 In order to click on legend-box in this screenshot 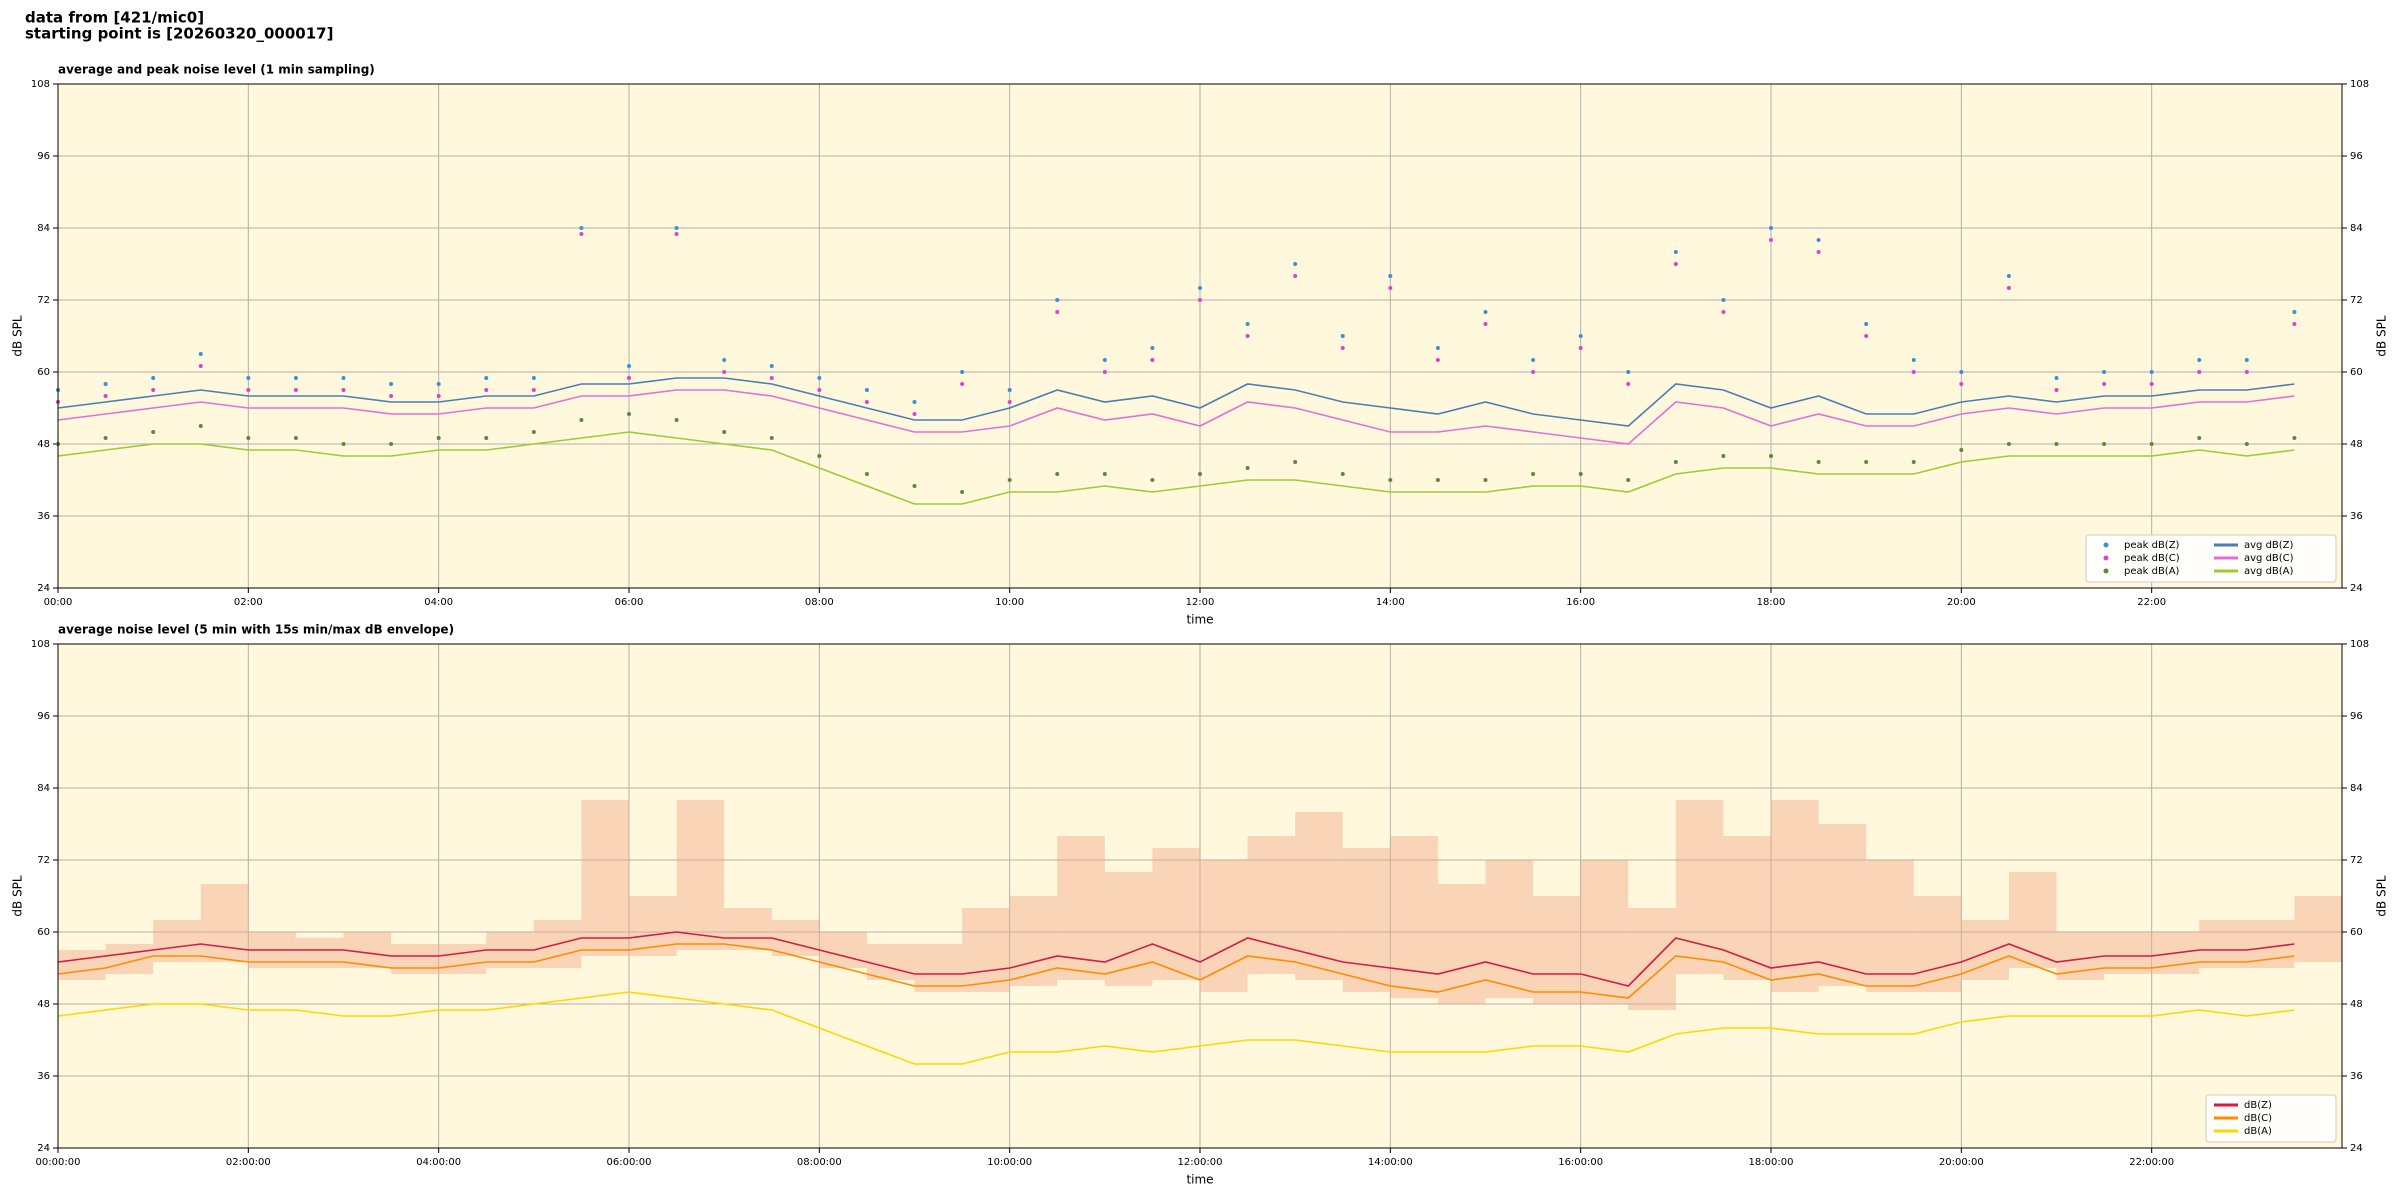, I will do `click(2211, 558)`.